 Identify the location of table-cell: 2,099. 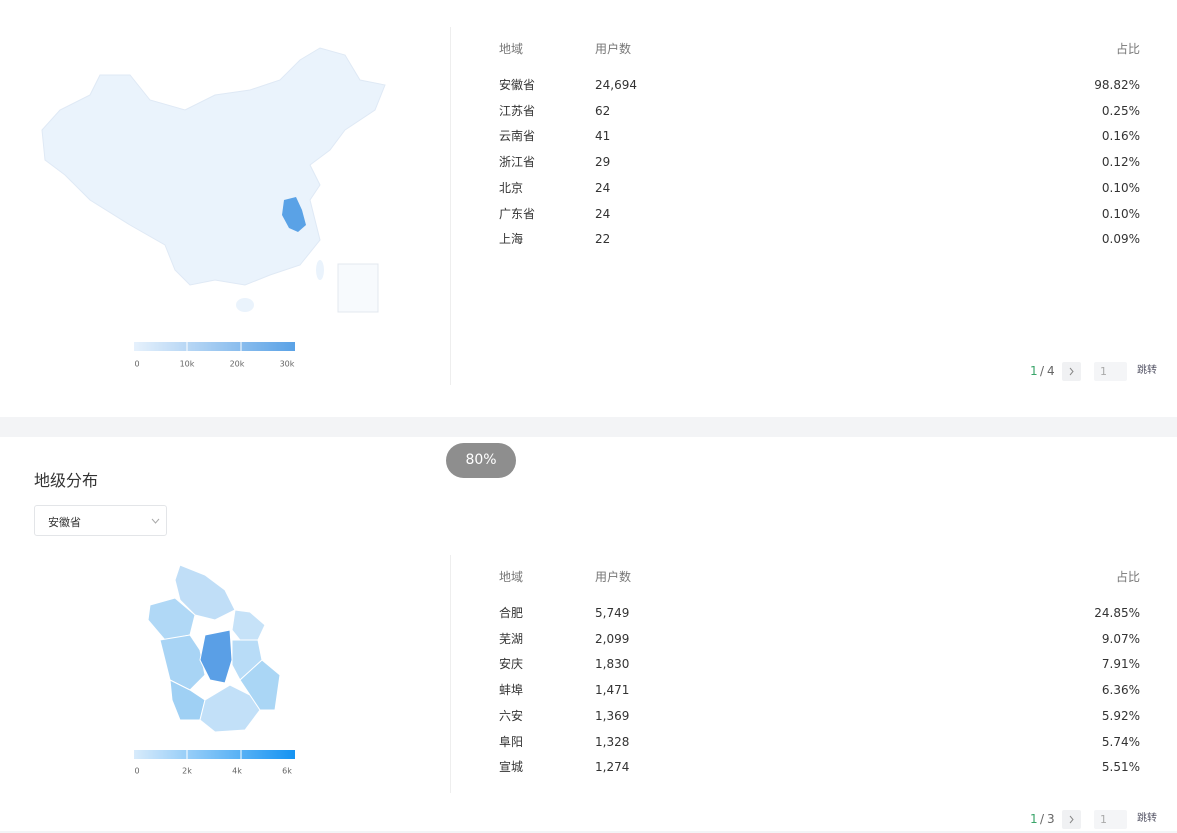
(612, 638).